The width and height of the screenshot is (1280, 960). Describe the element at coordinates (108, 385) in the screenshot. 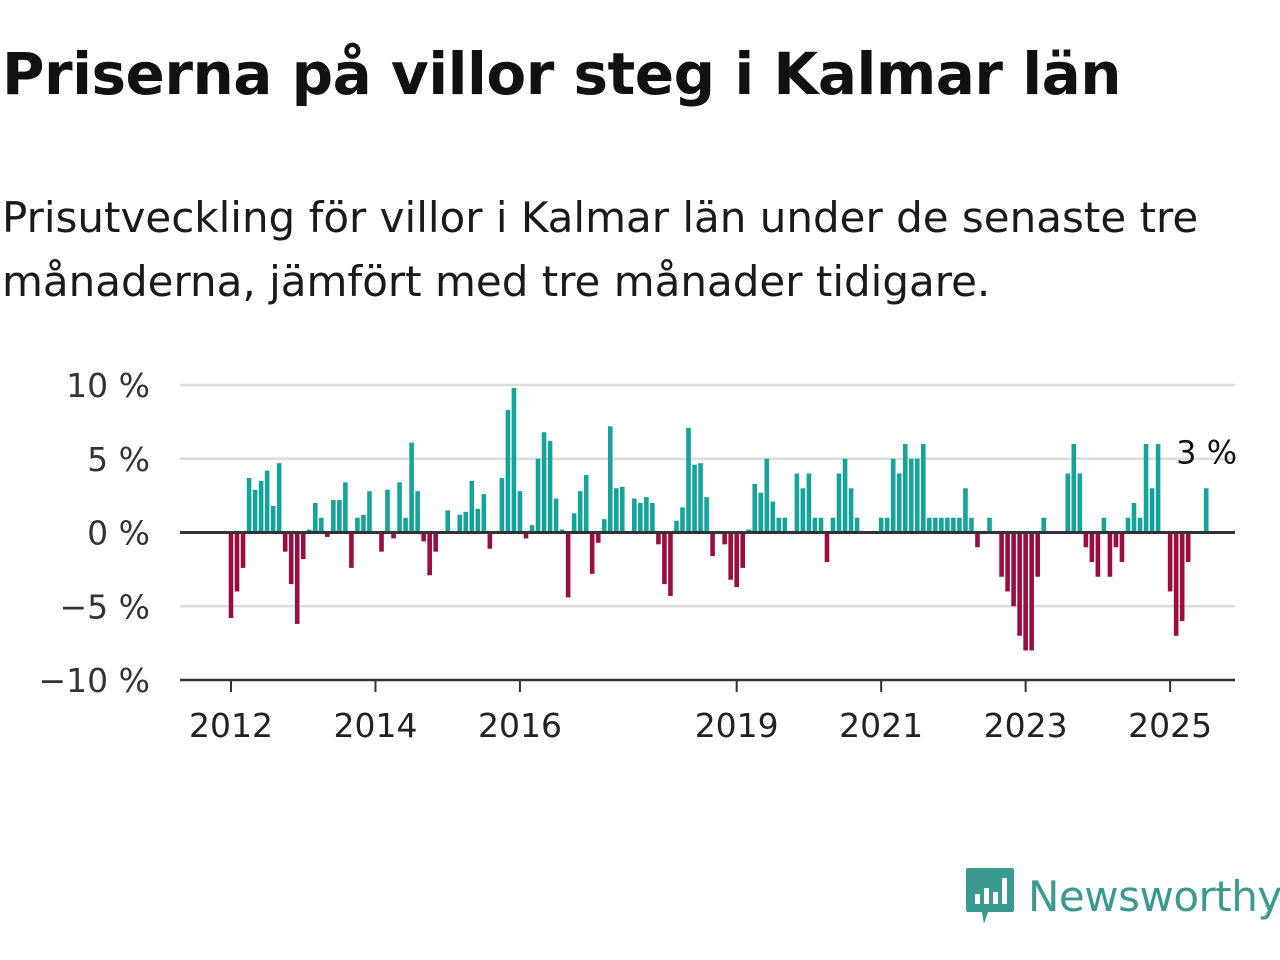

I see `y-tick-label: 10 %` at that location.